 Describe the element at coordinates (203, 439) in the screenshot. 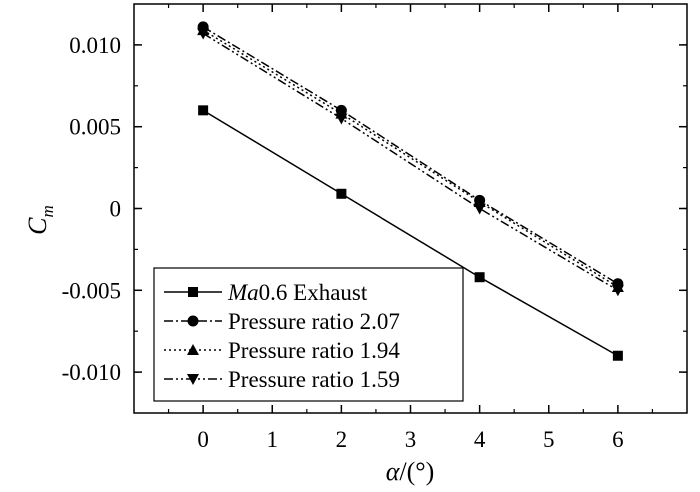

I see `x-tick-label: 0` at that location.